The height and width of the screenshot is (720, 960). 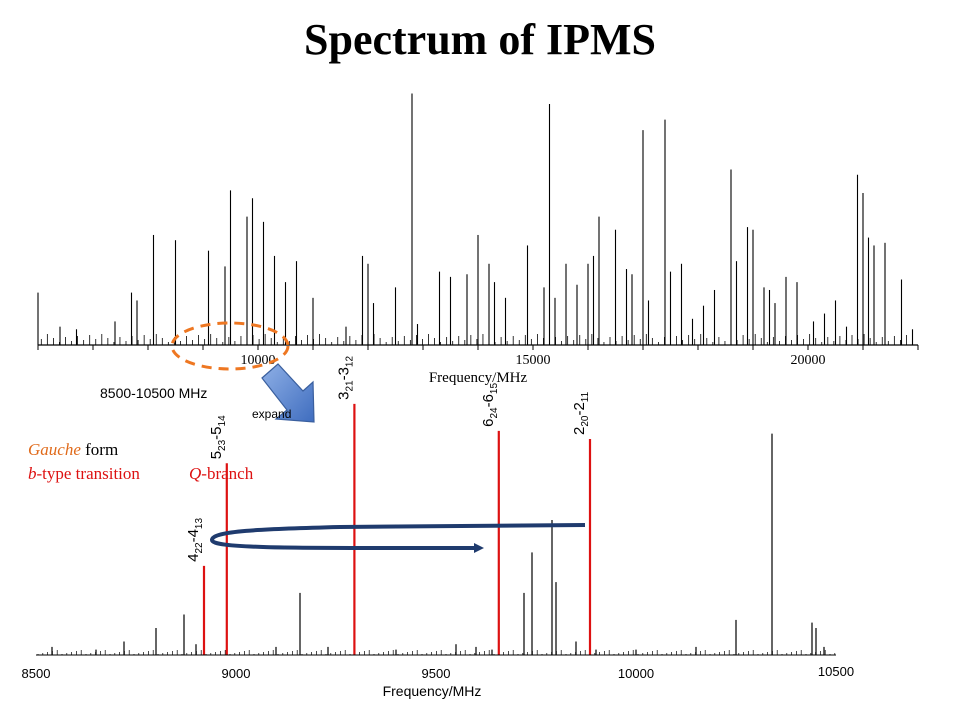 I want to click on transition-label-sub: 13, so click(x=199, y=524).